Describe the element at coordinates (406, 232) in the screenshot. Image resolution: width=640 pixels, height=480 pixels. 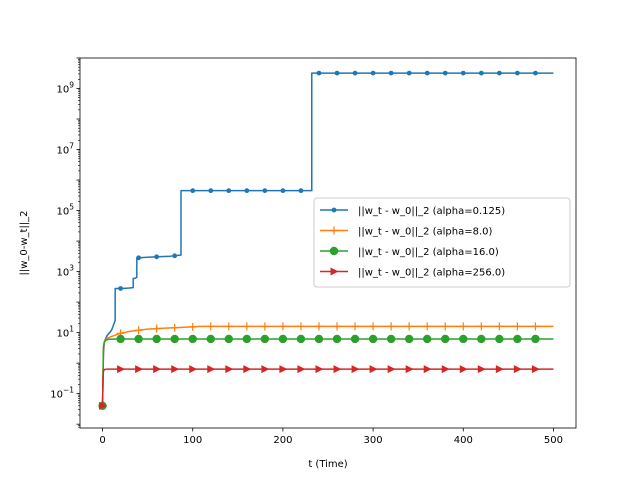
I see `legend-entry: ||w_t - w_0||_2 (alpha=8.0)` at that location.